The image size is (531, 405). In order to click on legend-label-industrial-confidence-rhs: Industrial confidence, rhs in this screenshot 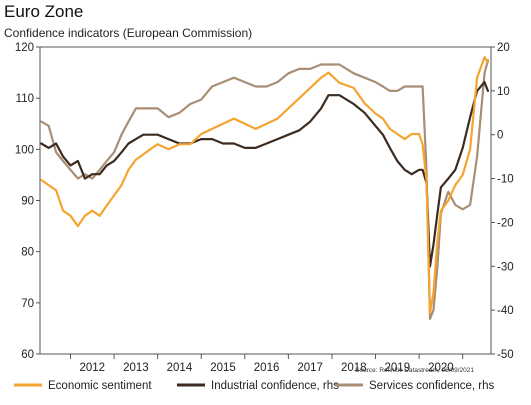, I will do `click(275, 386)`.